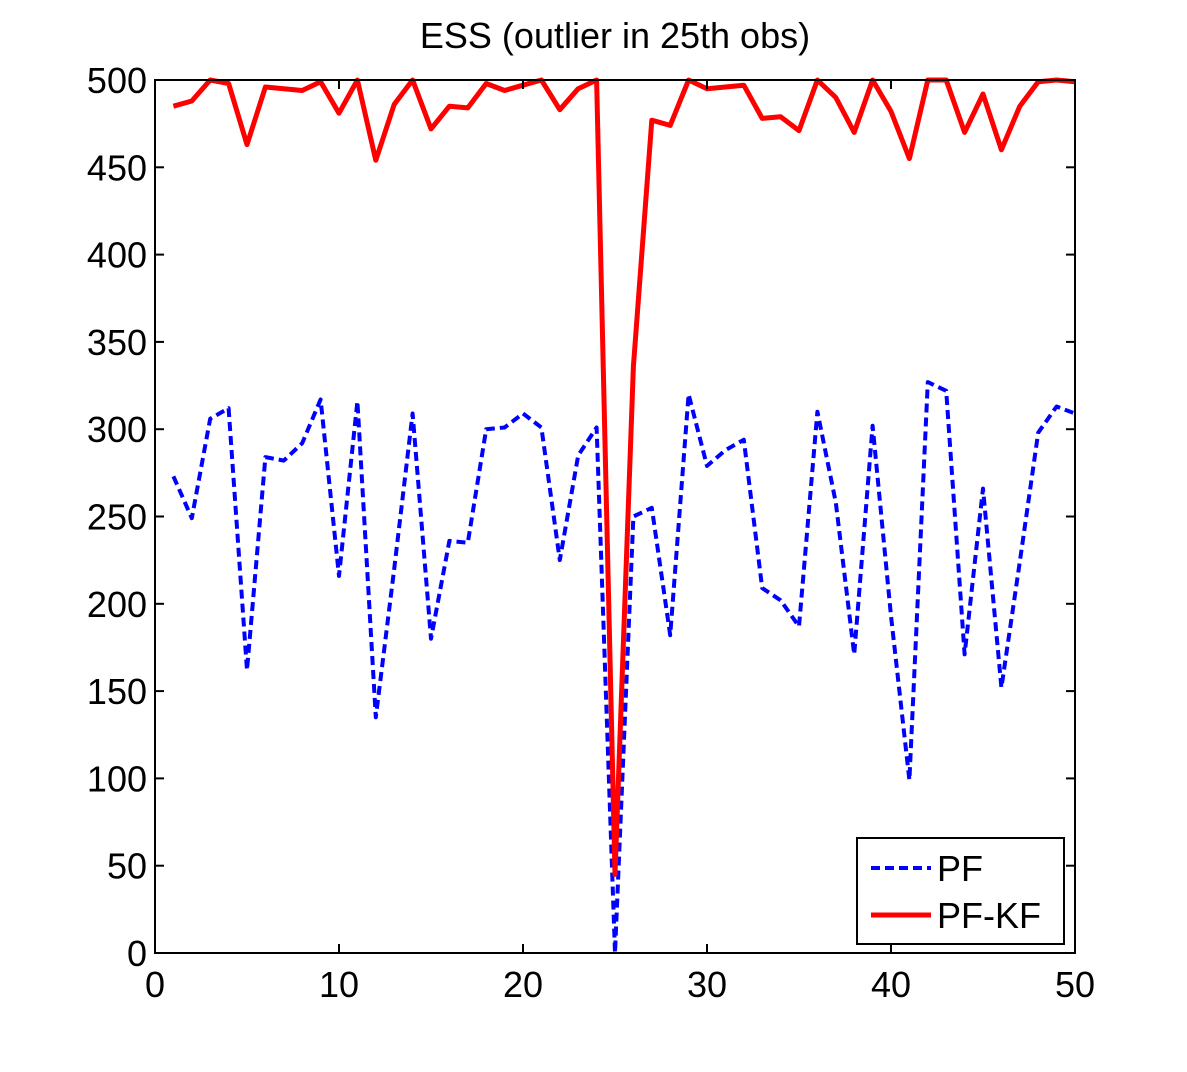  What do you see at coordinates (137, 953) in the screenshot?
I see `y-tick-label: 0` at bounding box center [137, 953].